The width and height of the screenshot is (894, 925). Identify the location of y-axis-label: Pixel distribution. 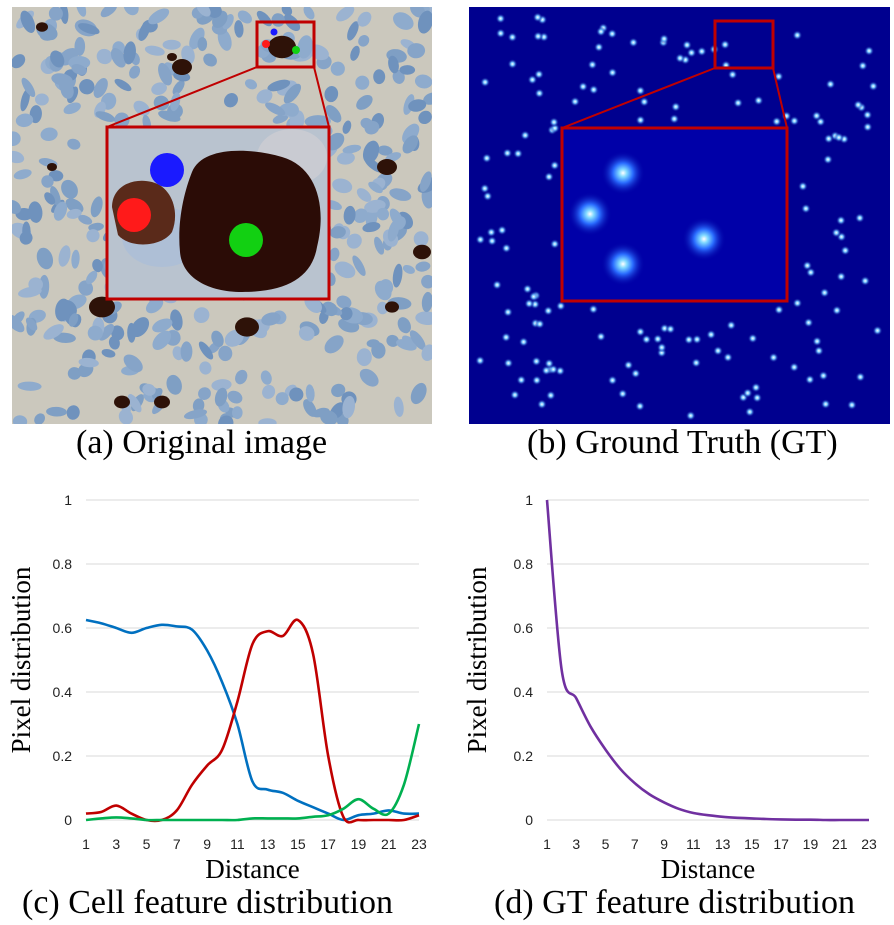
(477, 659).